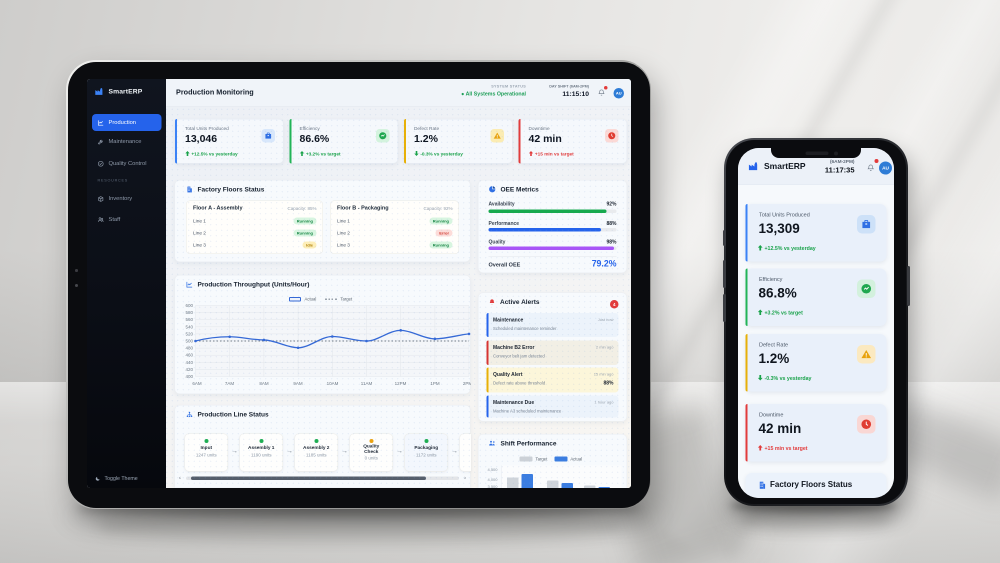 The image size is (1000, 563). I want to click on svg-text: 10AM, so click(333, 383).